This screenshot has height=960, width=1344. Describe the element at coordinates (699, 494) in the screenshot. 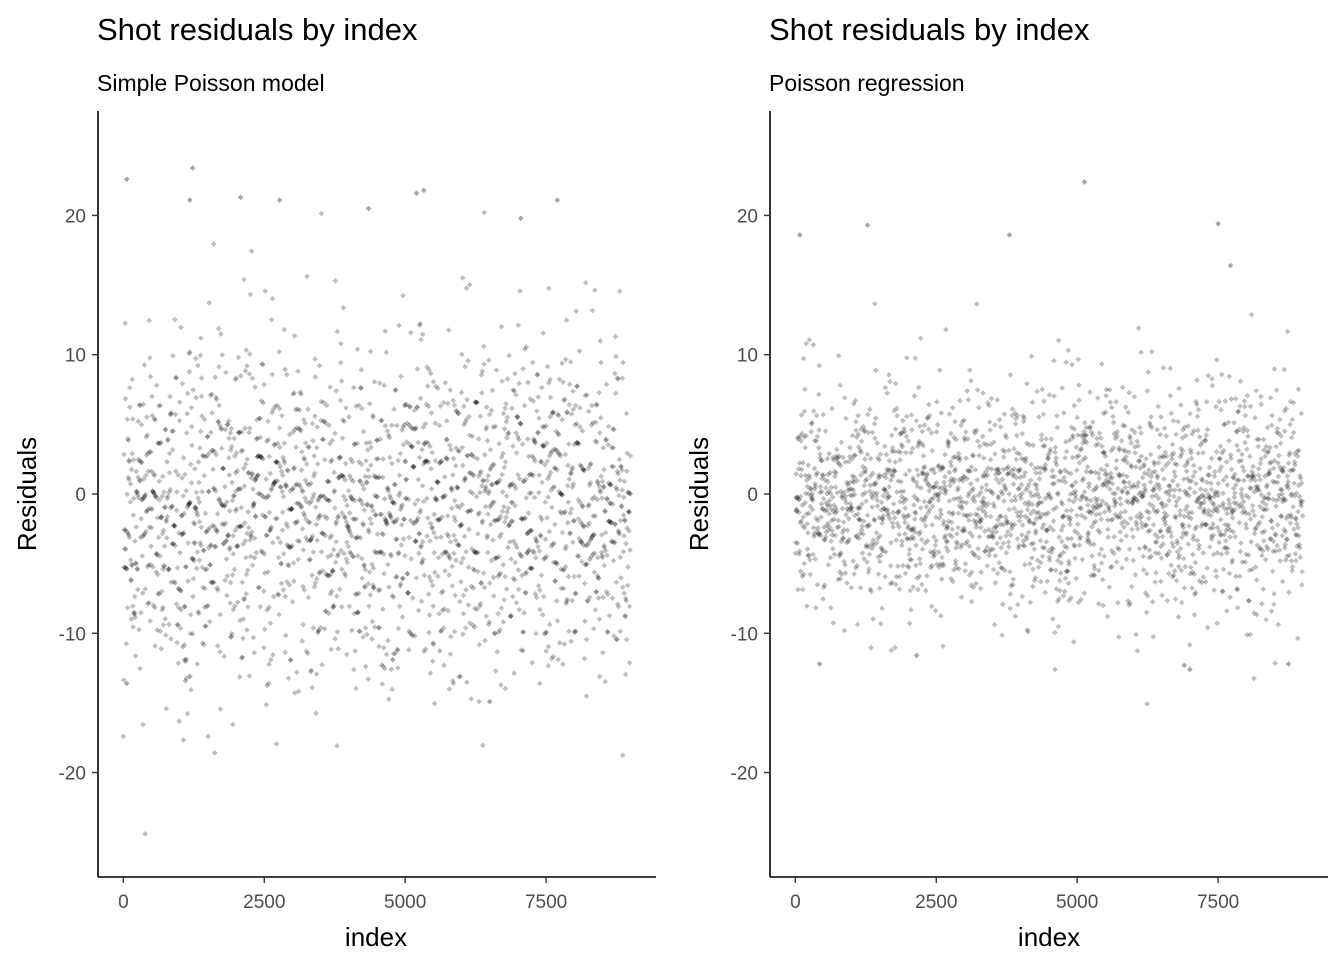

I see `y-axis-label: Residuals` at that location.